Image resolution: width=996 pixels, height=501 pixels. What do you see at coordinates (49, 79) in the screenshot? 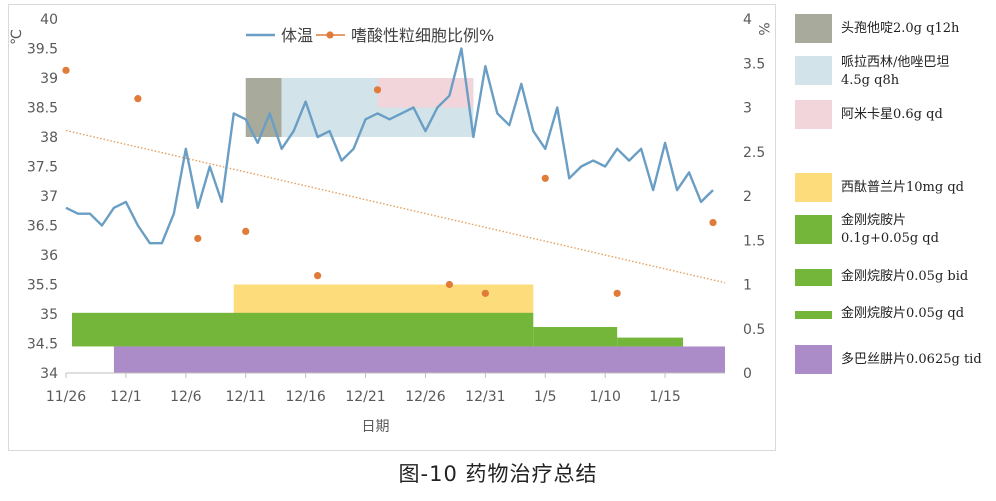
I see `y-left-tick-label: 39` at bounding box center [49, 79].